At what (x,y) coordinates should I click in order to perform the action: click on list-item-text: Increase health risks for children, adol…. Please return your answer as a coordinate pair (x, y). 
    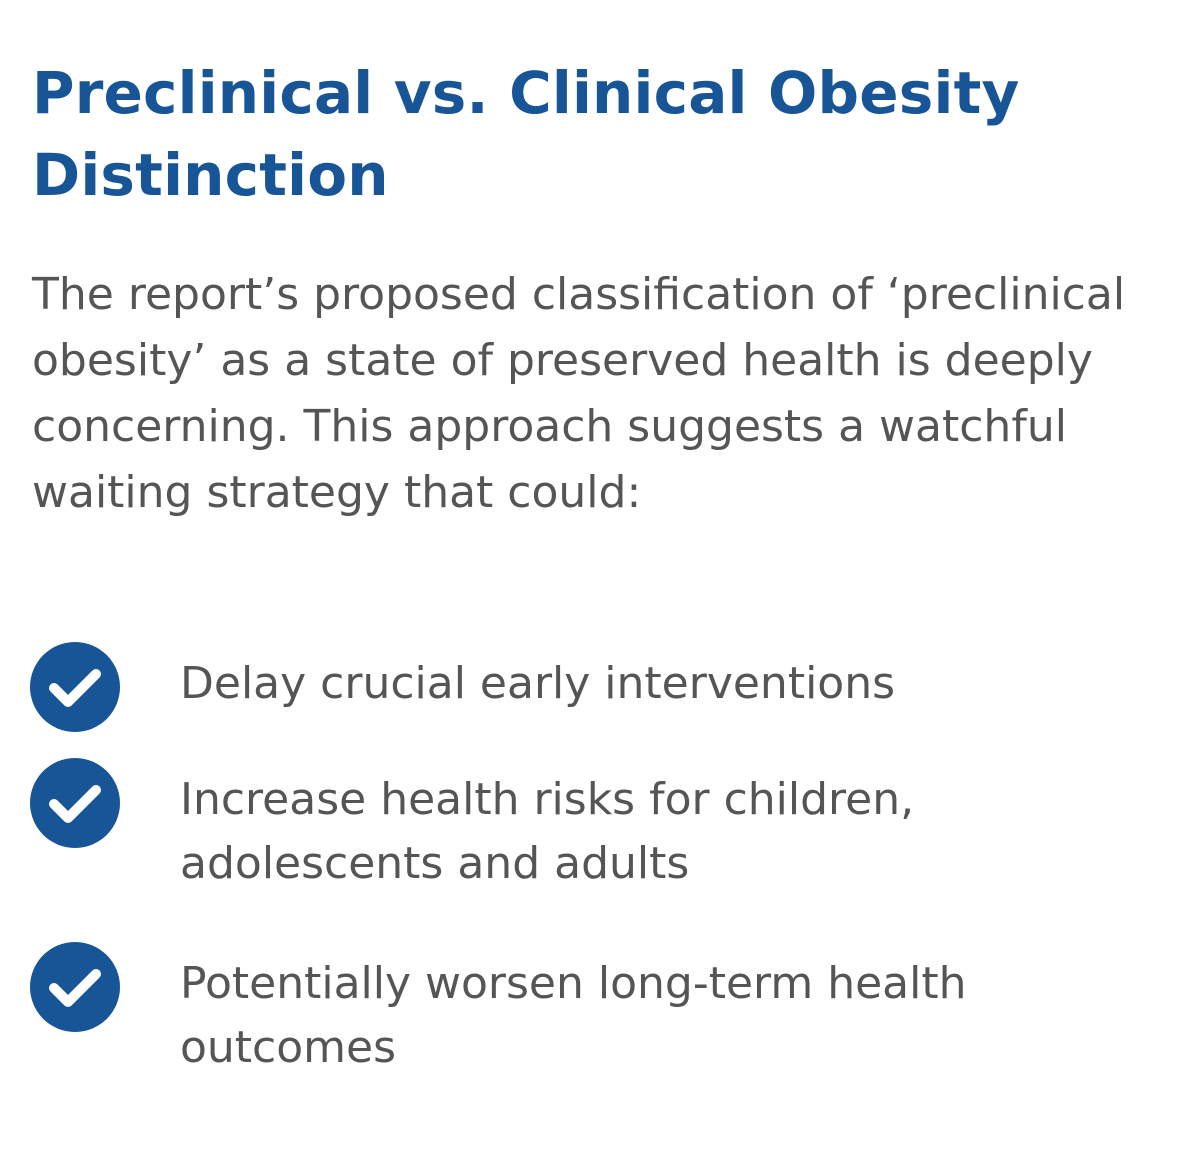
    Looking at the image, I should click on (547, 831).